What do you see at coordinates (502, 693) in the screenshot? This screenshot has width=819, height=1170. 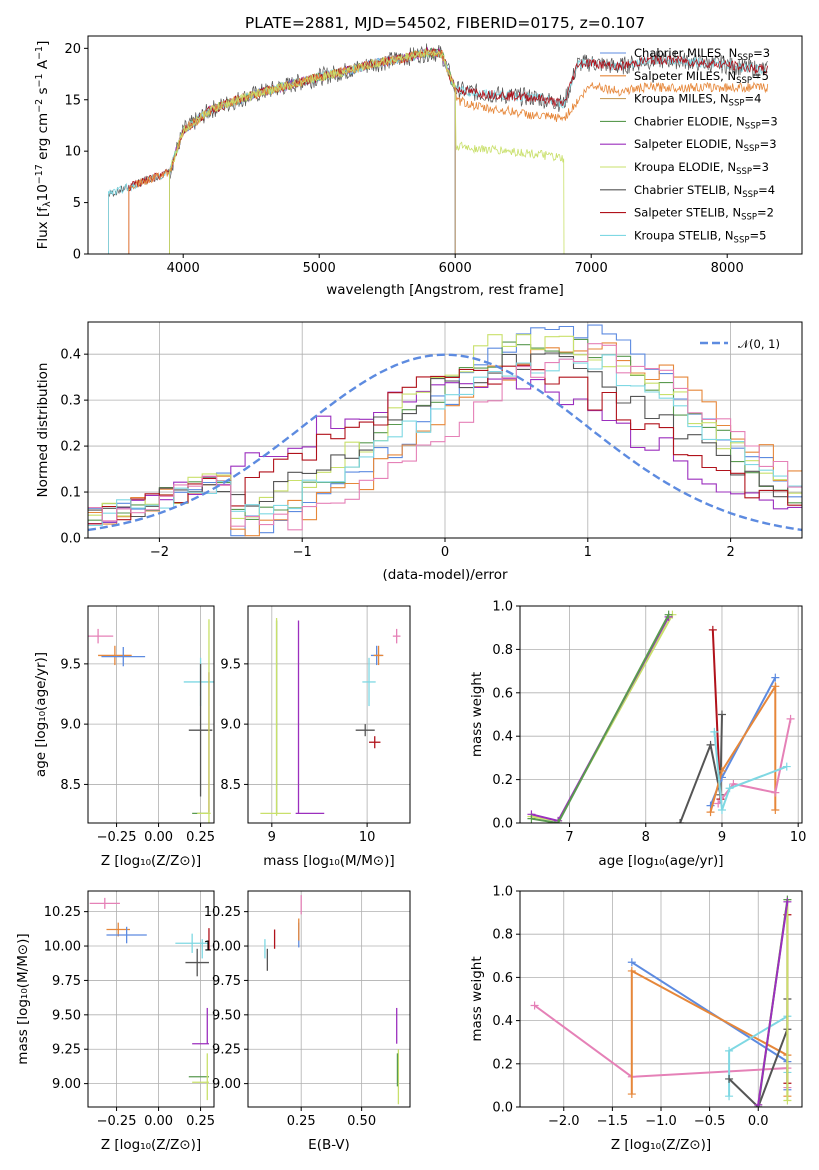 I see `y-tick-label: 0.6` at bounding box center [502, 693].